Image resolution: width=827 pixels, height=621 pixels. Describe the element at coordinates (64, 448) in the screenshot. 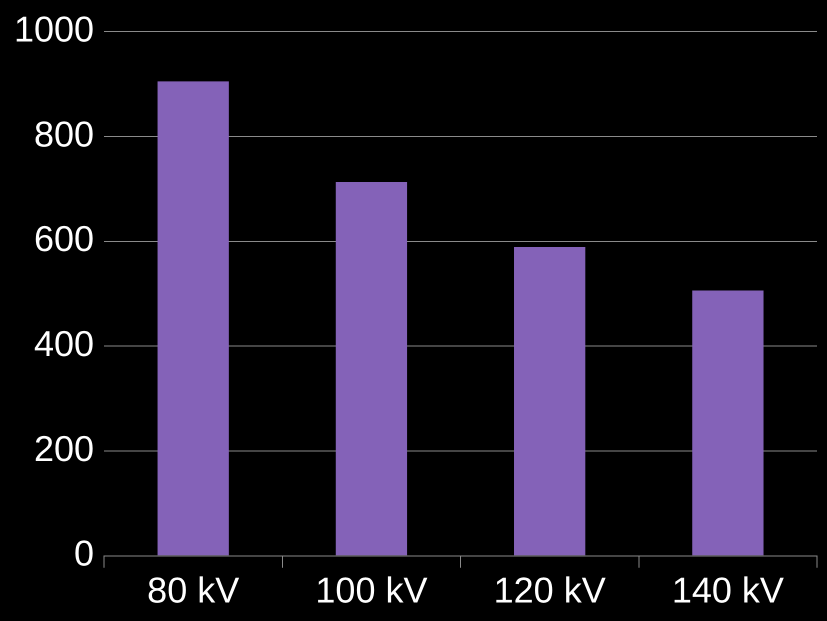

I see `y-tick-label: 200` at that location.